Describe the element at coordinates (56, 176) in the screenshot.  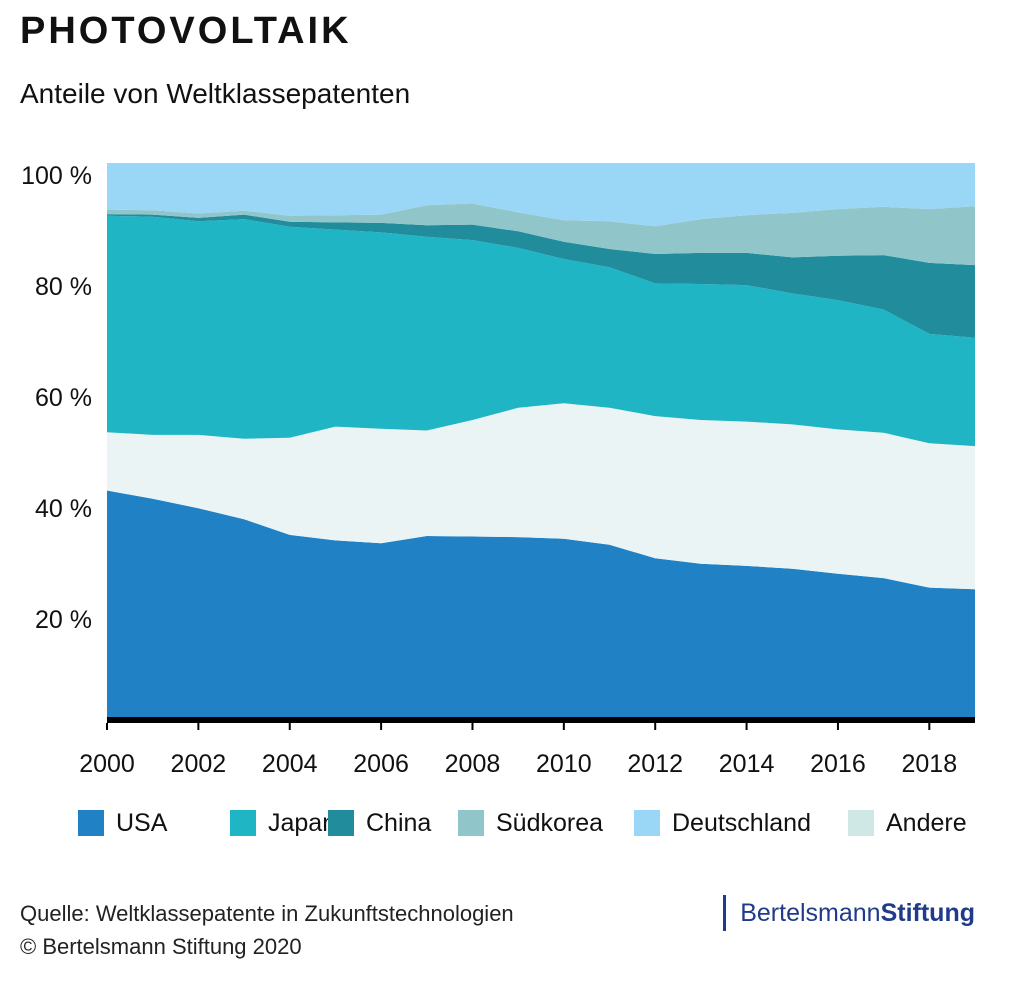
I see `y-tick-label: 100 %` at that location.